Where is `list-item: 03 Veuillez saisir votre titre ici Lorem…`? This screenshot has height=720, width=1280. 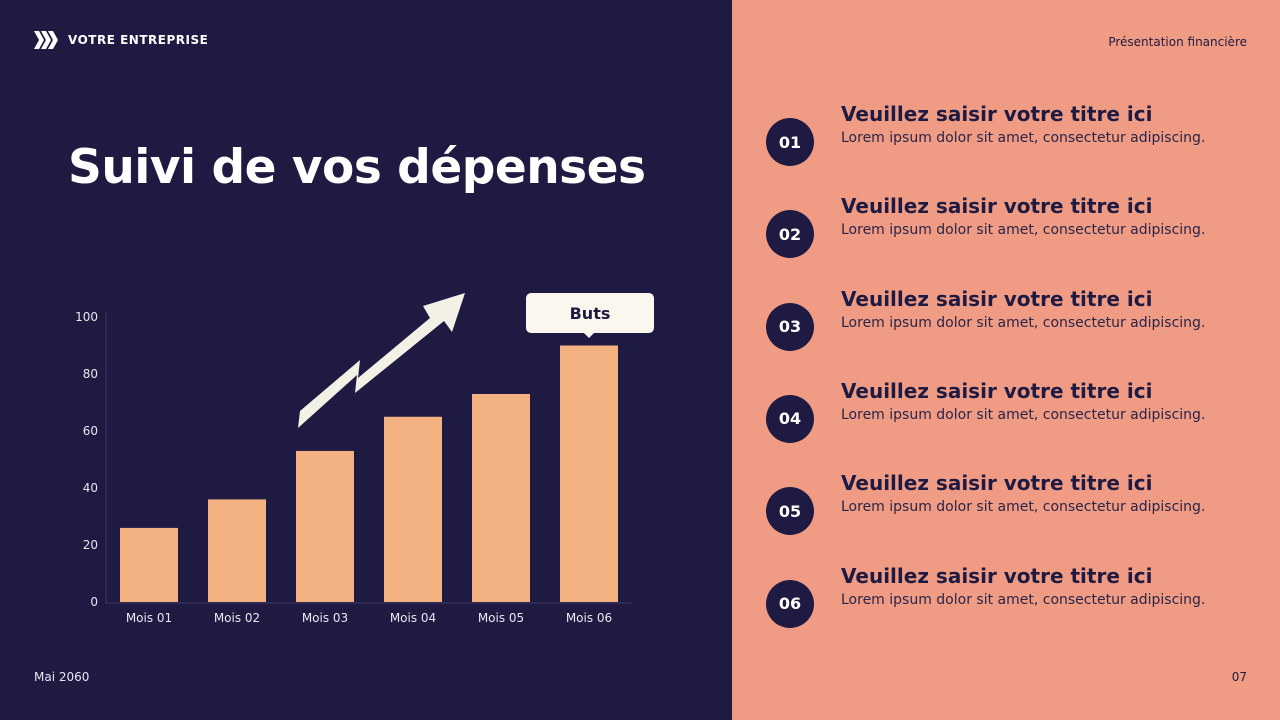 list-item: 03 Veuillez saisir votre titre ici Lorem… is located at coordinates (986, 319).